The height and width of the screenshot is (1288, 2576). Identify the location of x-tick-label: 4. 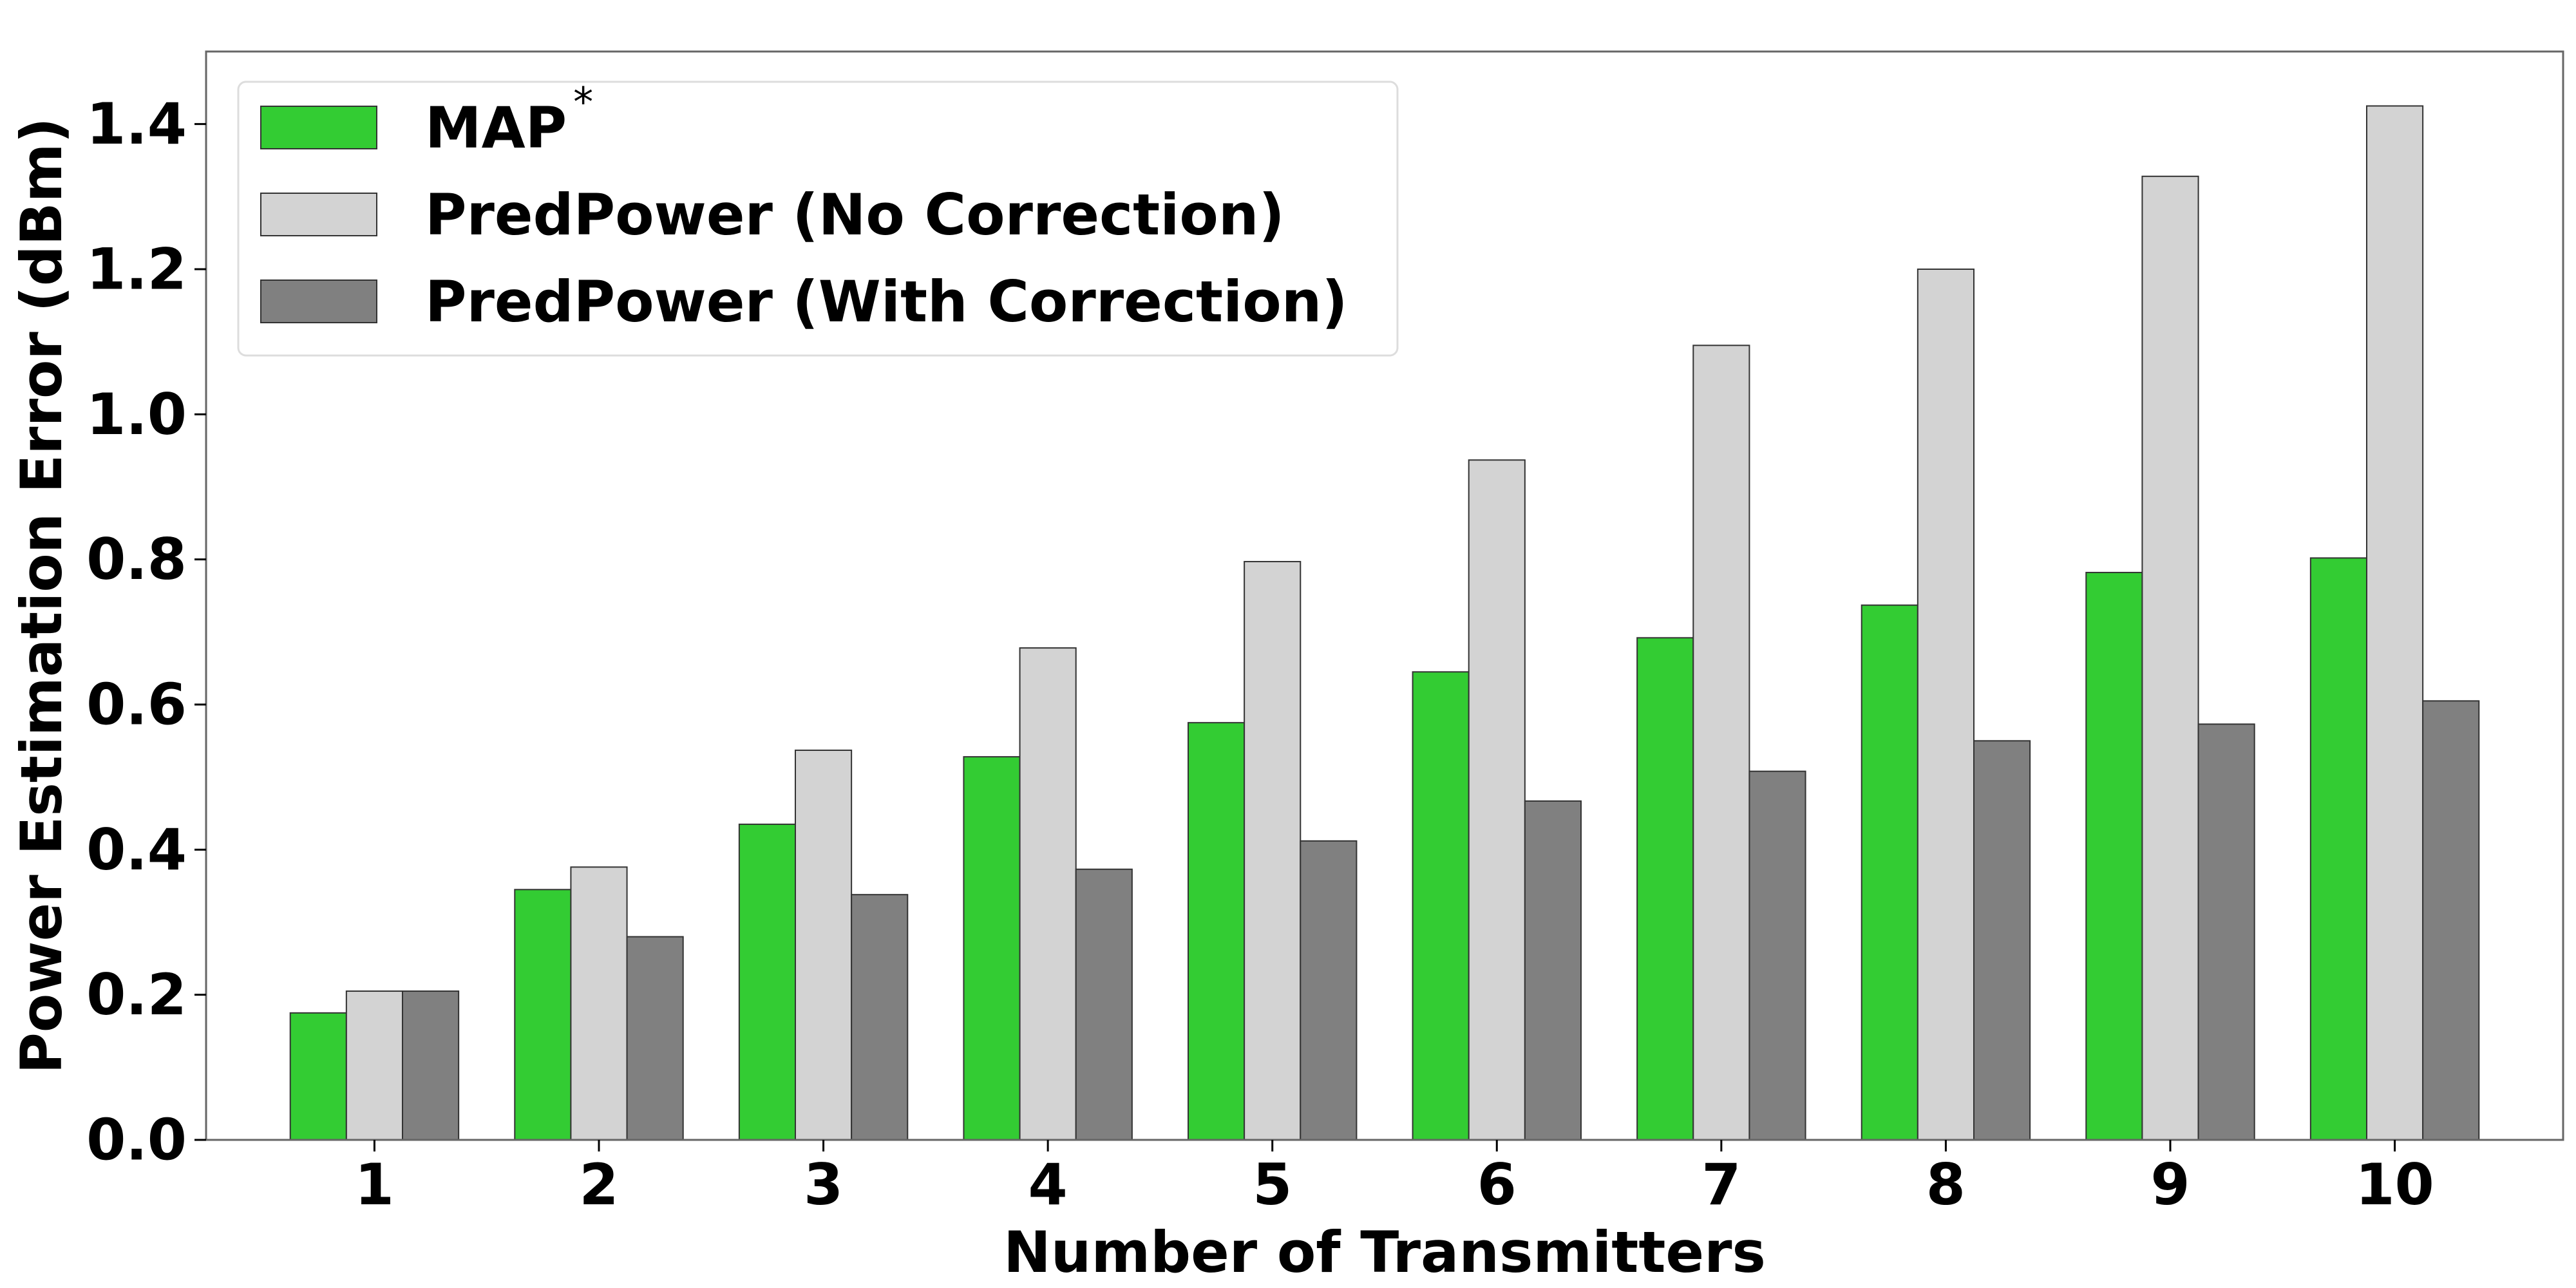
(1048, 1185).